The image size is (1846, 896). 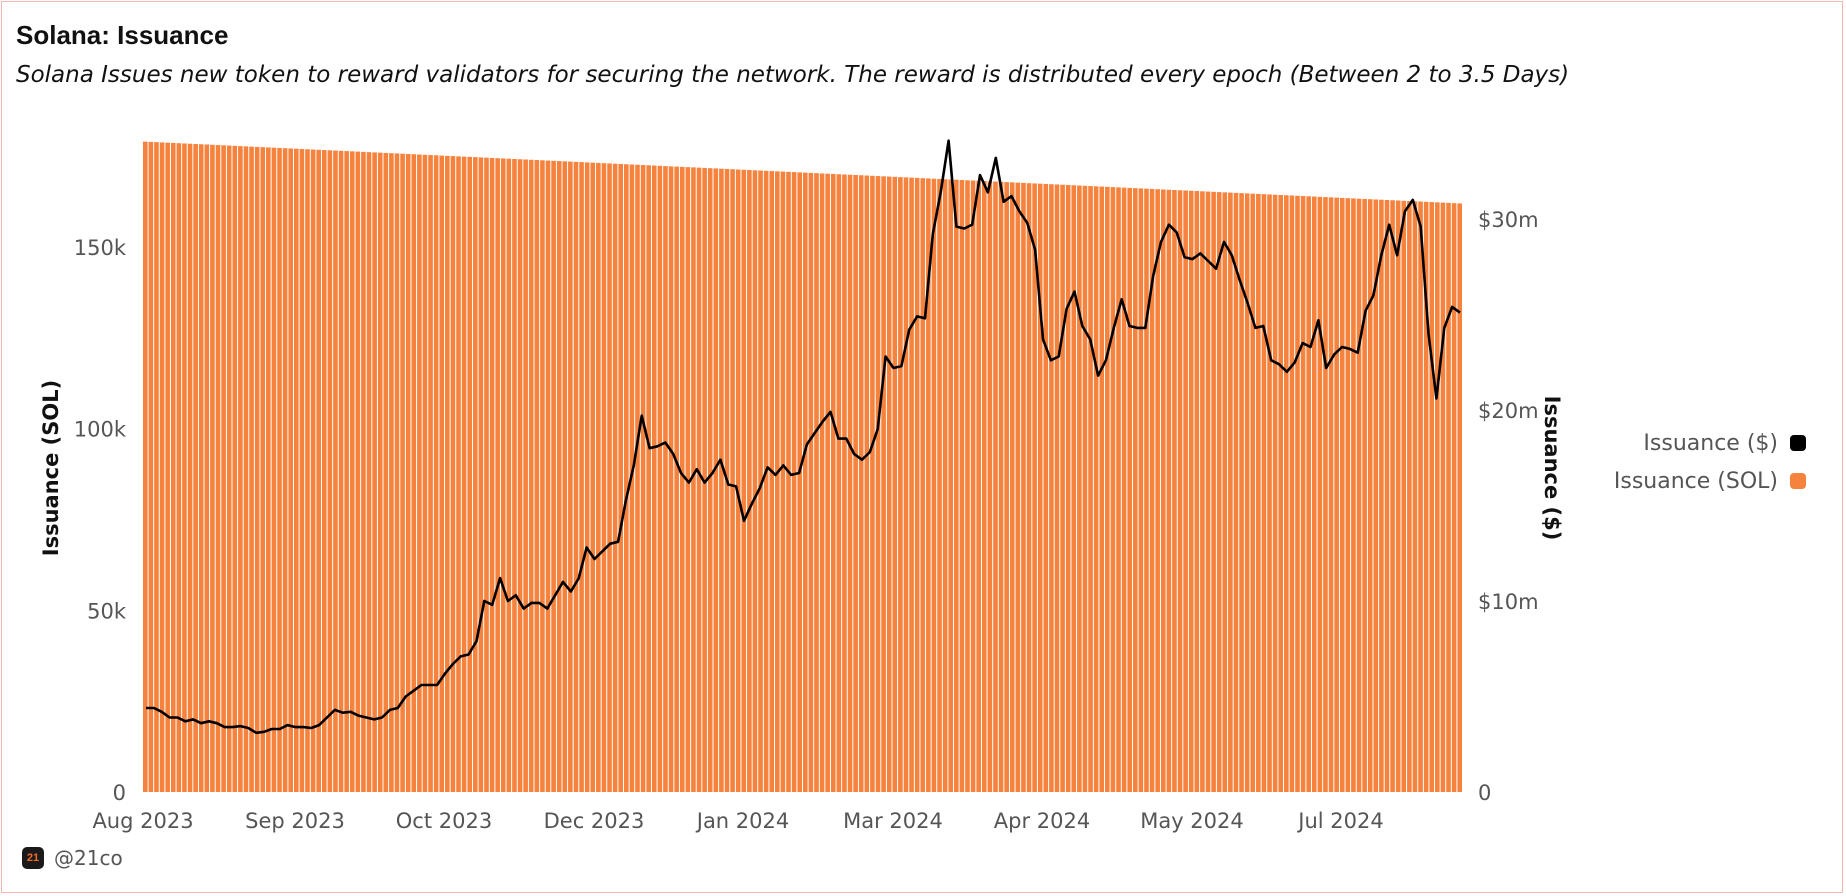 What do you see at coordinates (142, 821) in the screenshot?
I see `x-tick-label: Aug 2023` at bounding box center [142, 821].